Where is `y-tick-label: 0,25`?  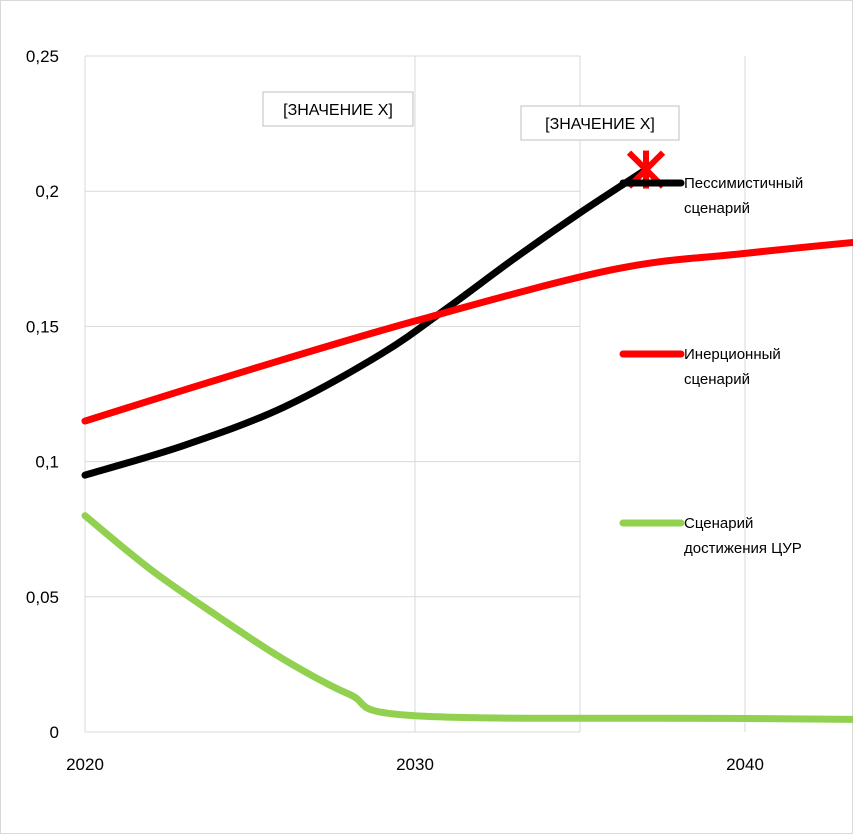
y-tick-label: 0,25 is located at coordinates (42, 56).